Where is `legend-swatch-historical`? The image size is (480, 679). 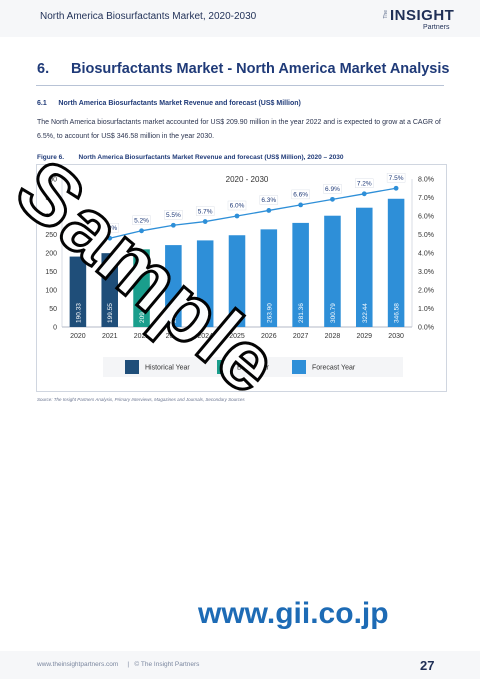 legend-swatch-historical is located at coordinates (132, 367).